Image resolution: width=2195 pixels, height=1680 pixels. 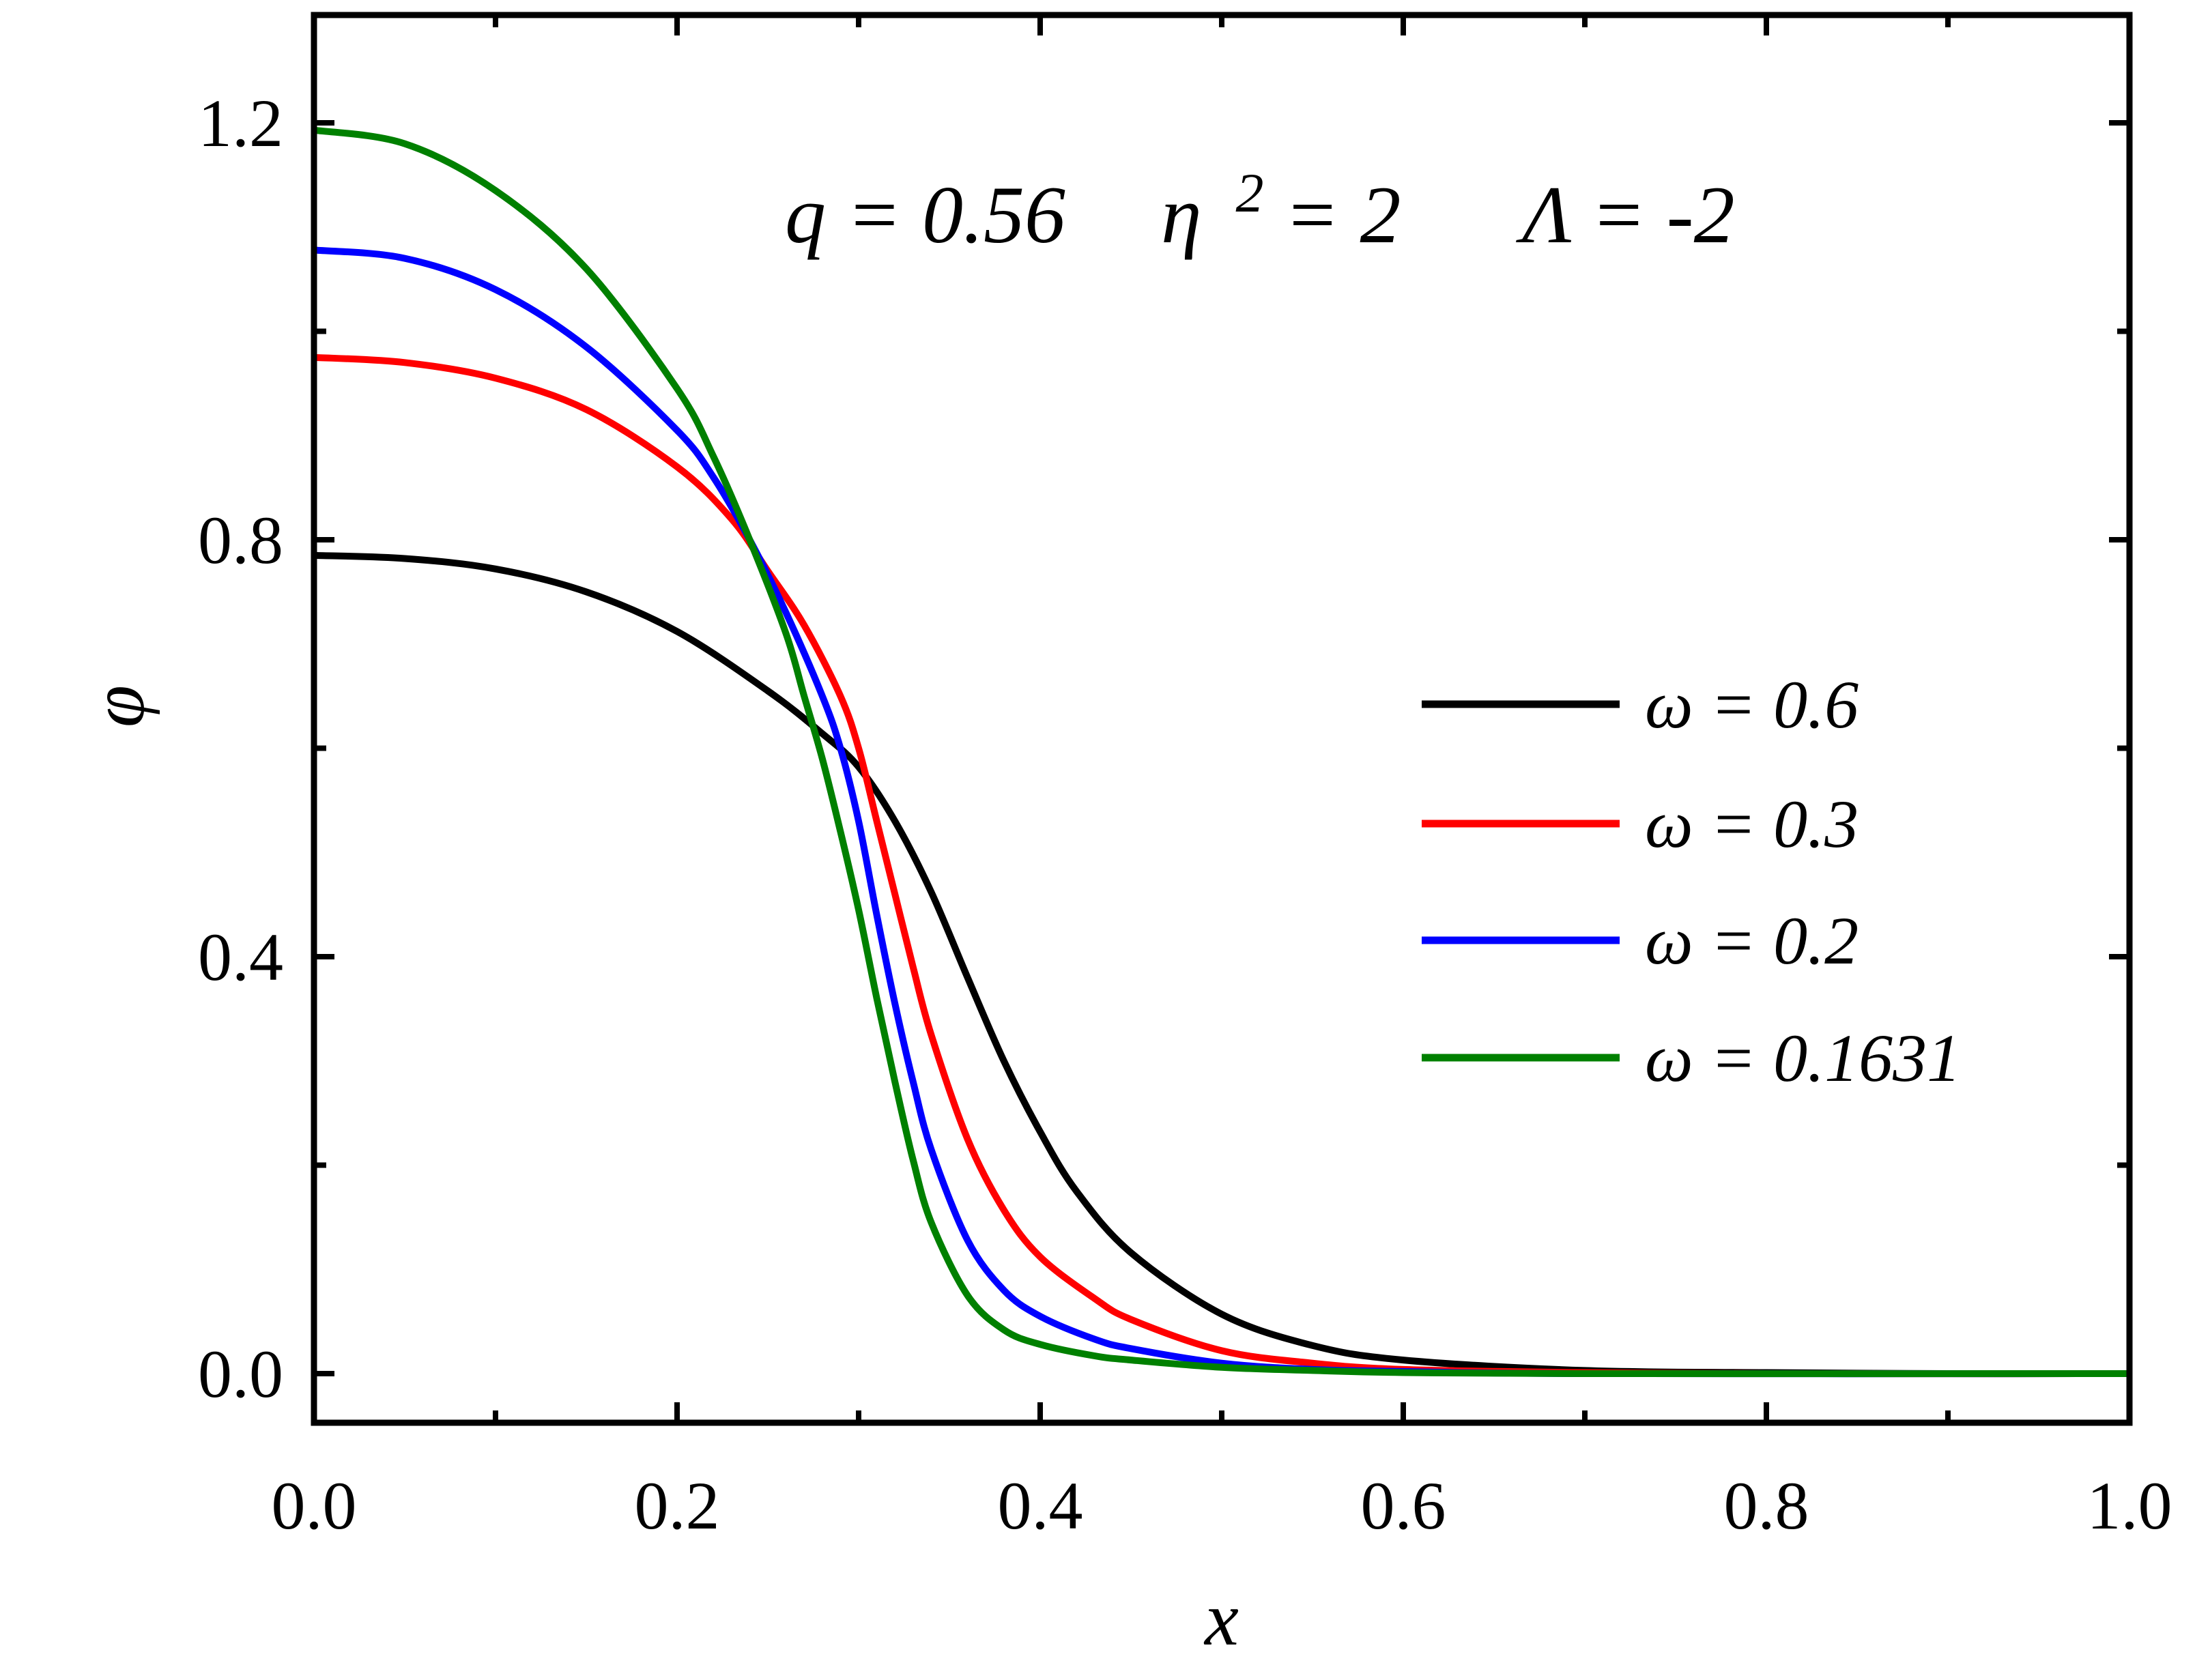 What do you see at coordinates (1692, 881) in the screenshot?
I see `legend: ω = 0.6 ω = 0.3 ω = 0.2 ω = 0.1631` at bounding box center [1692, 881].